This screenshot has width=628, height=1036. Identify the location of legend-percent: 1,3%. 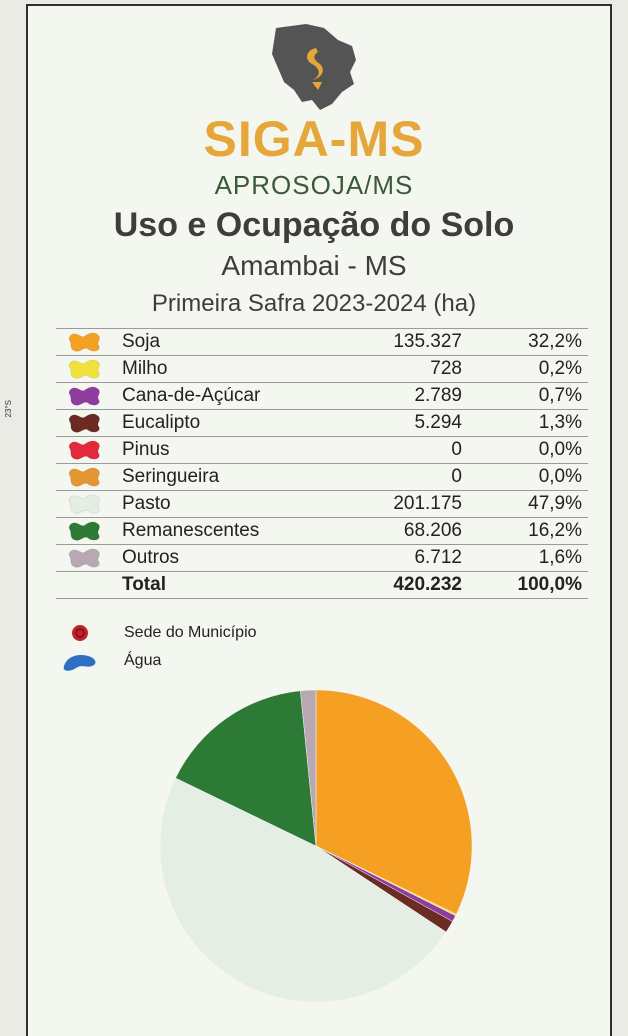
(525, 423).